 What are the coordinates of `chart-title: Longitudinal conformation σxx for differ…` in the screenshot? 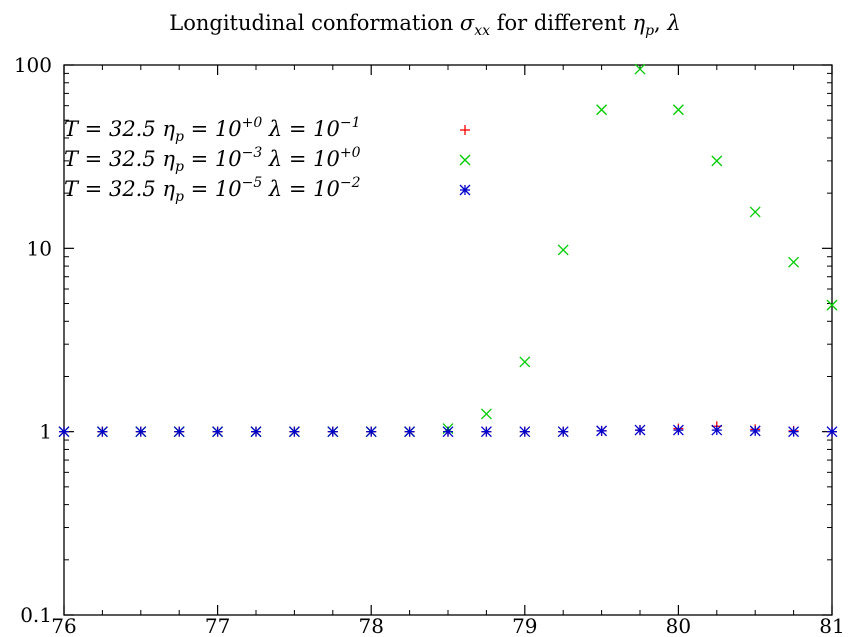 It's located at (424, 25).